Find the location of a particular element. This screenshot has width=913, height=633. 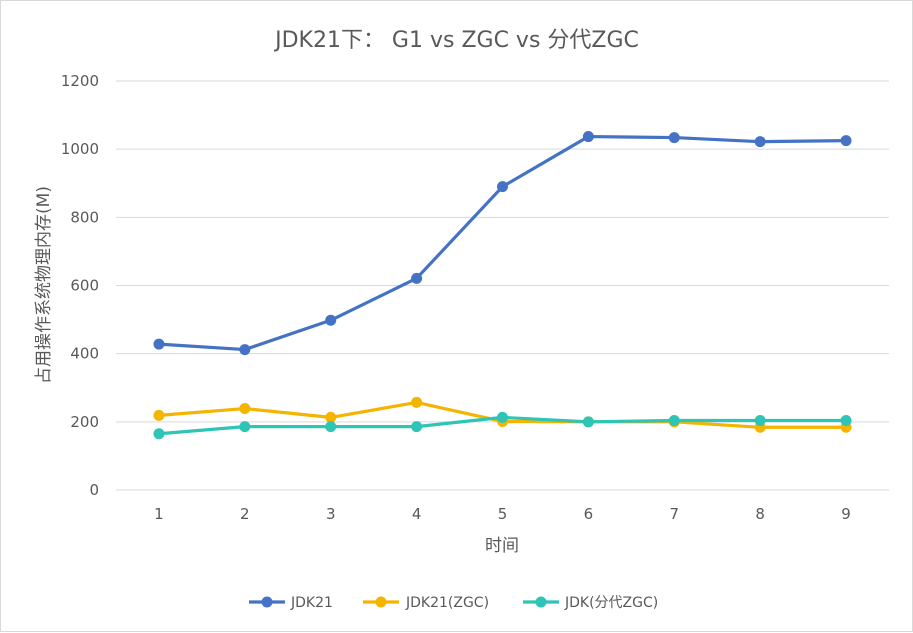

x-tick-label: 7 is located at coordinates (675, 514).